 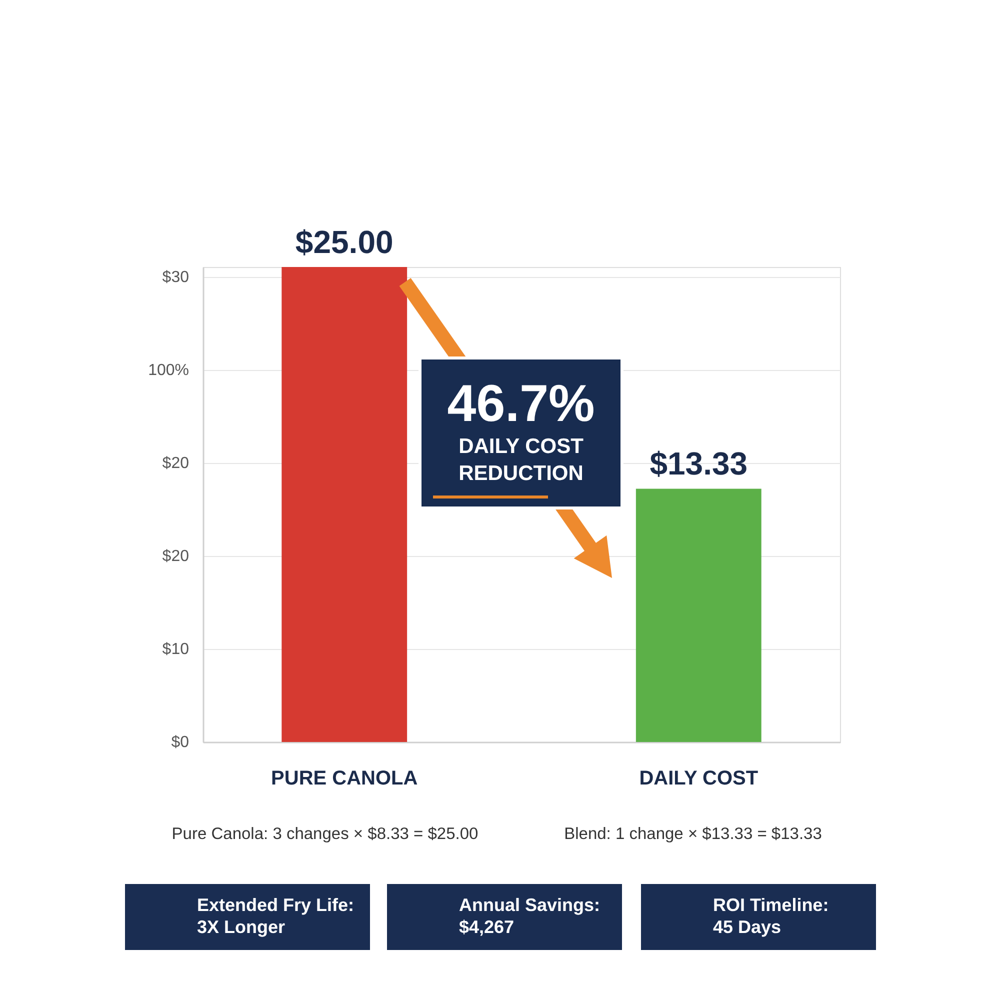 What do you see at coordinates (325, 834) in the screenshot?
I see `text: Pure Canola: 3 changes × $8.33 = $25.00` at bounding box center [325, 834].